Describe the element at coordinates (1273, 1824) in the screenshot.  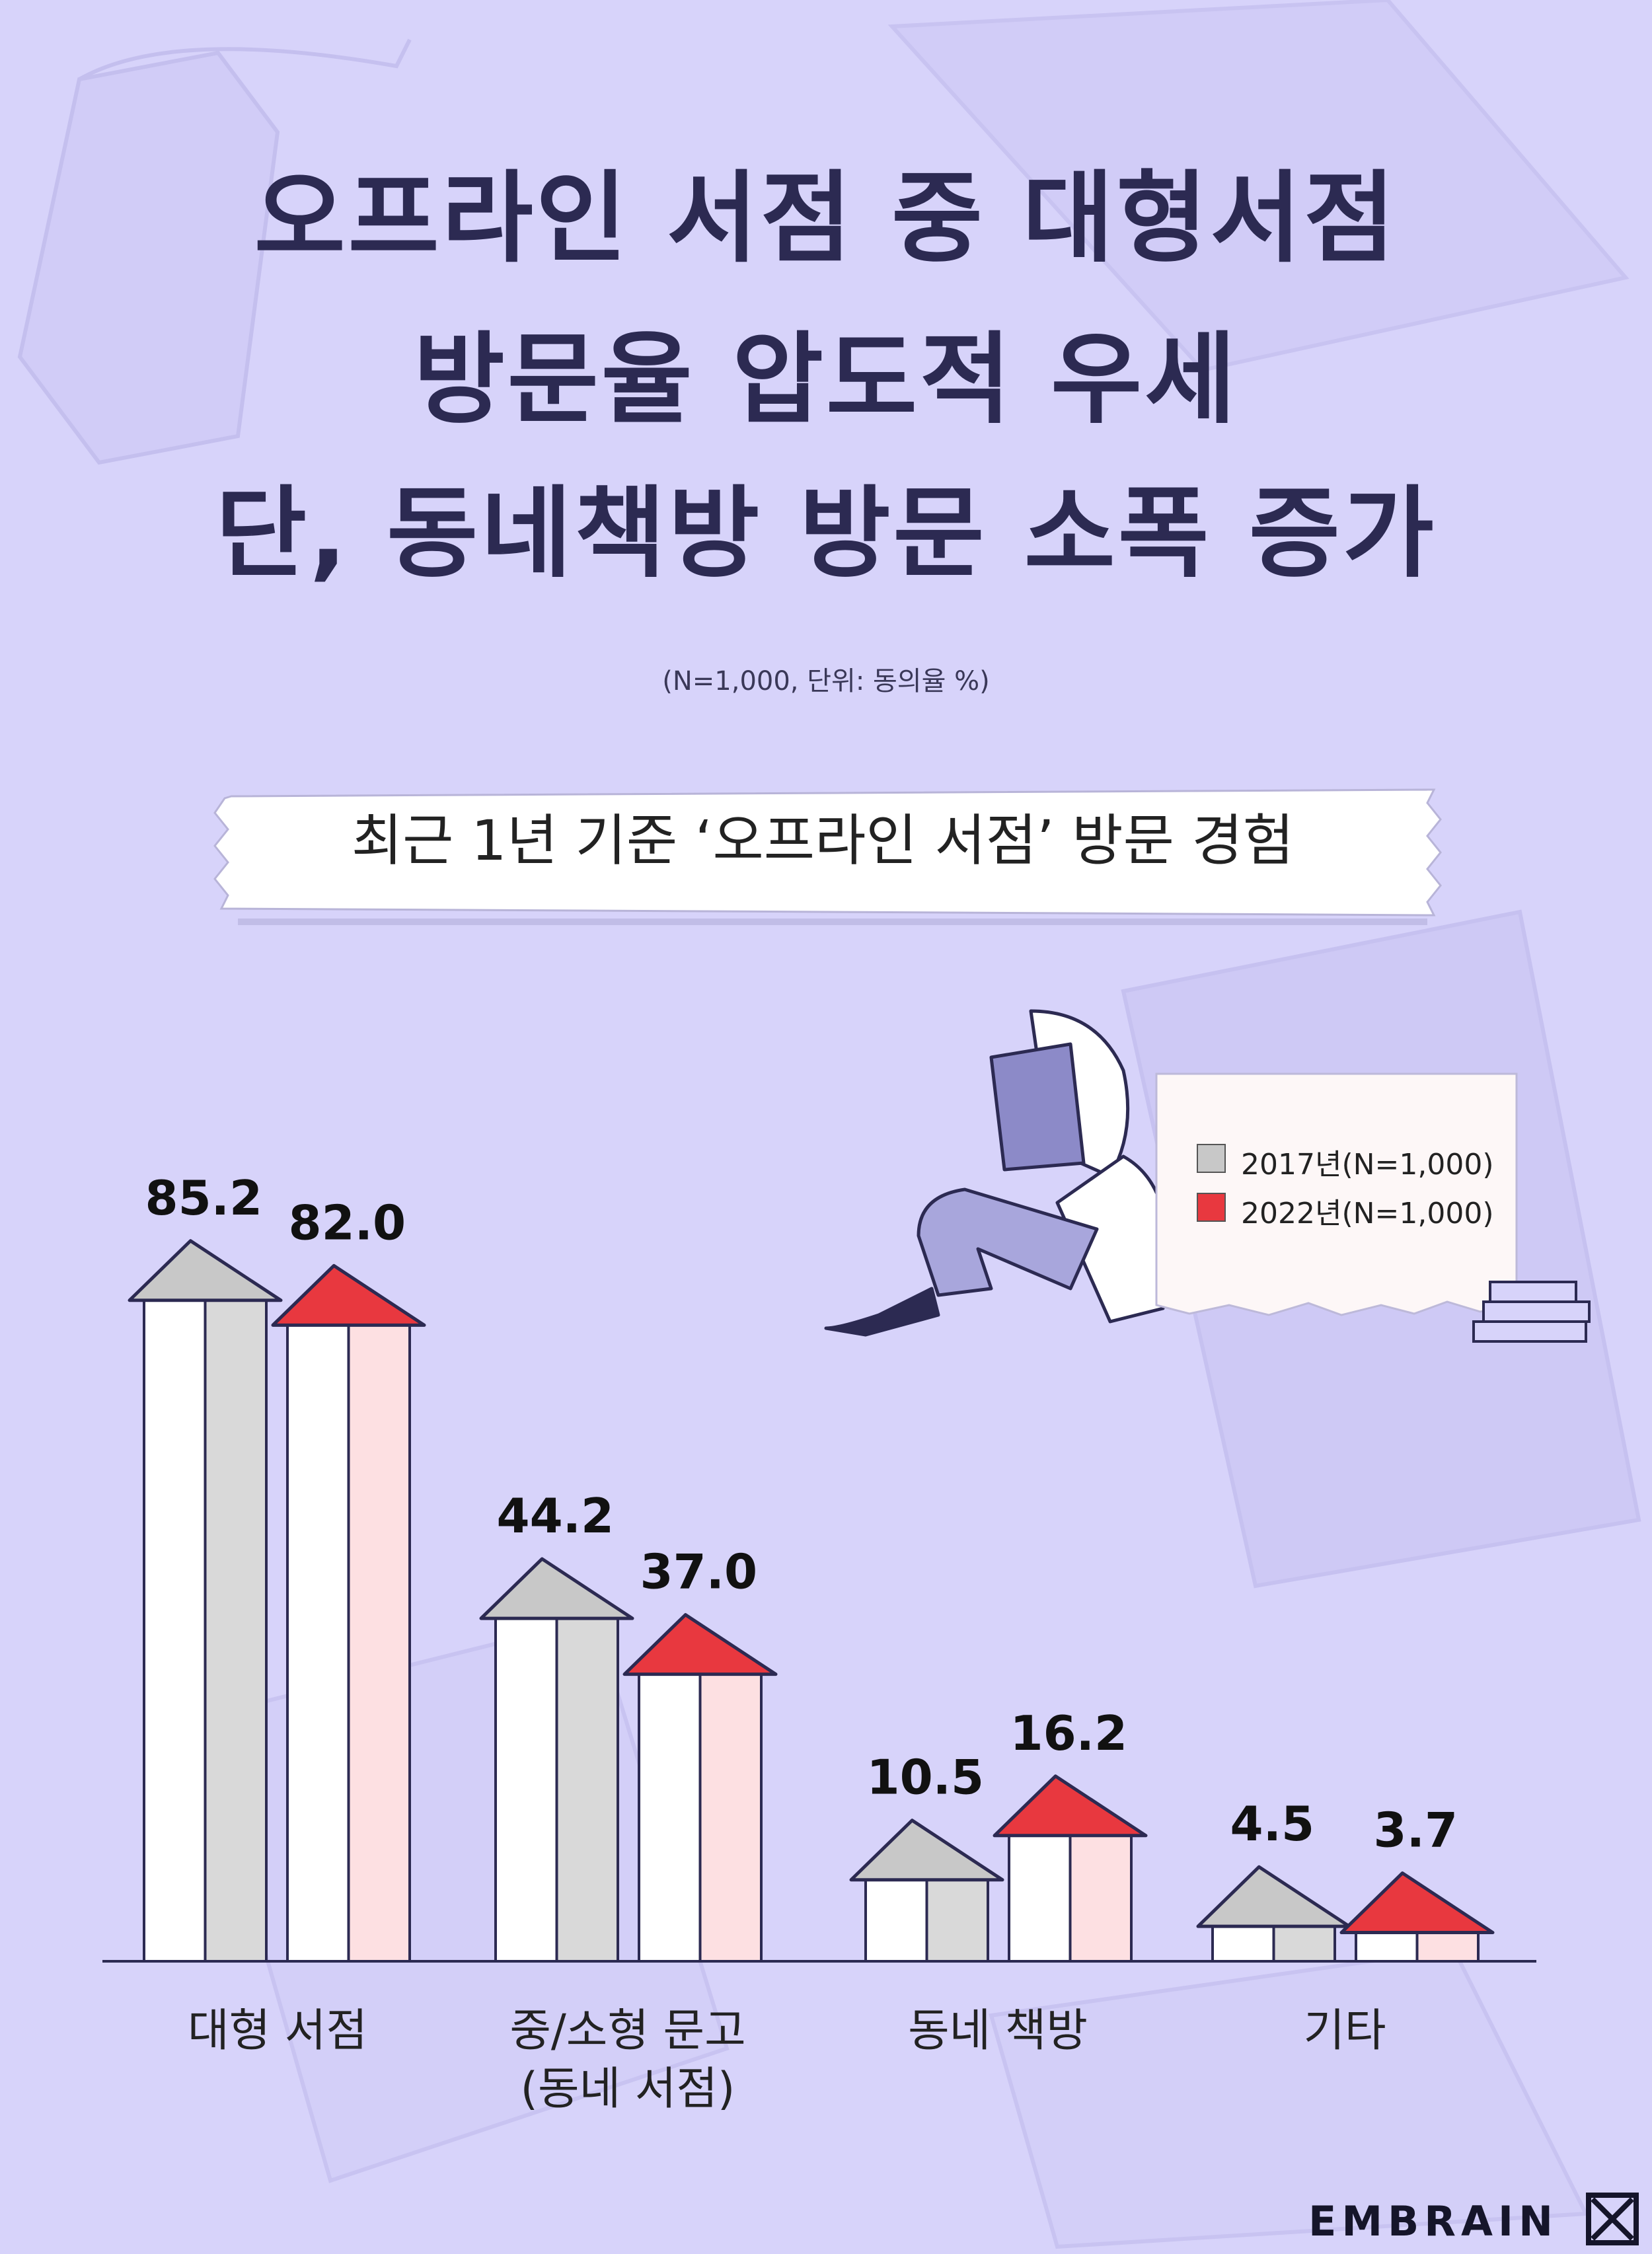
I see `value-label-2017-3: 4.5` at that location.